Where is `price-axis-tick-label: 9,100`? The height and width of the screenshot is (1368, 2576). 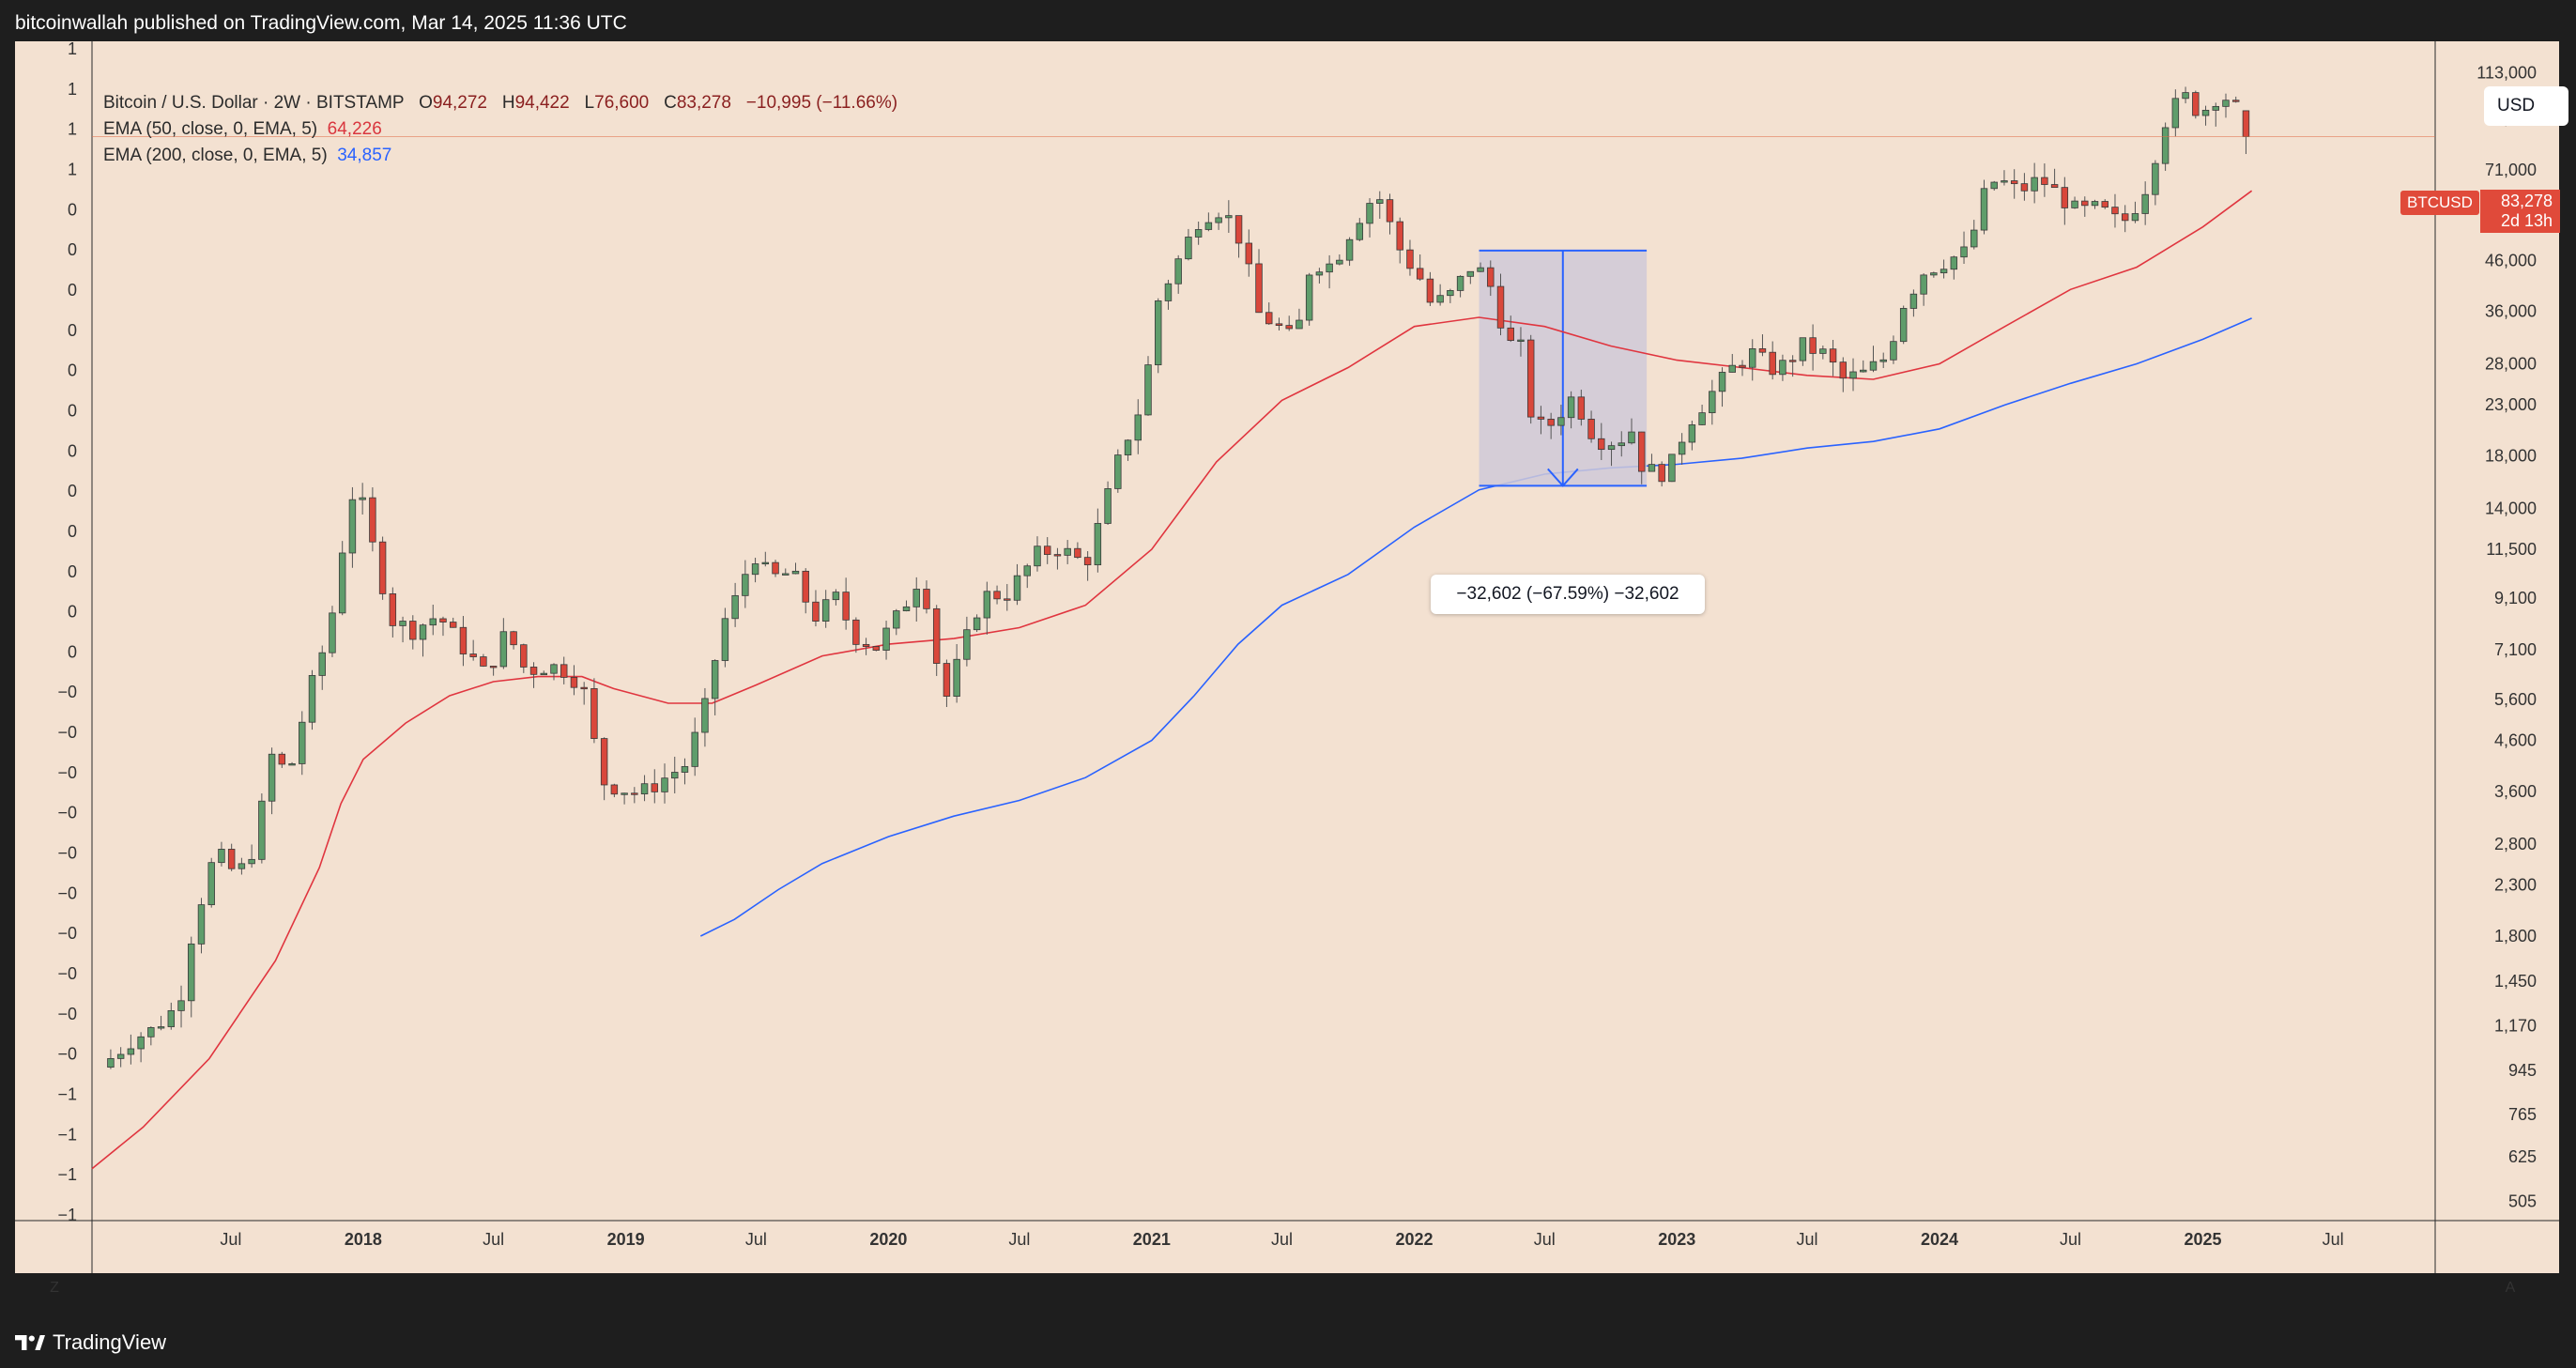 price-axis-tick-label: 9,100 is located at coordinates (2515, 598).